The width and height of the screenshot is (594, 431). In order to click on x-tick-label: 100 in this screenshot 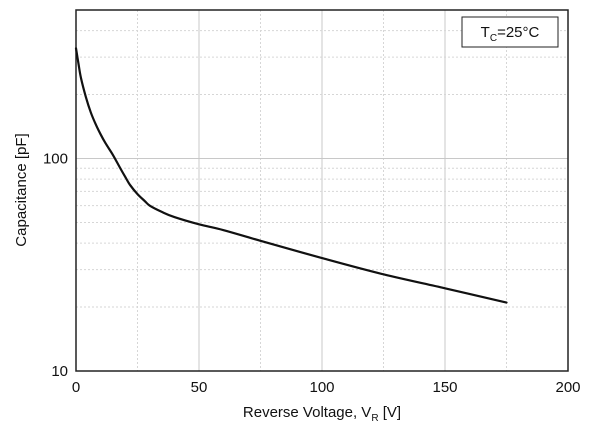, I will do `click(321, 387)`.